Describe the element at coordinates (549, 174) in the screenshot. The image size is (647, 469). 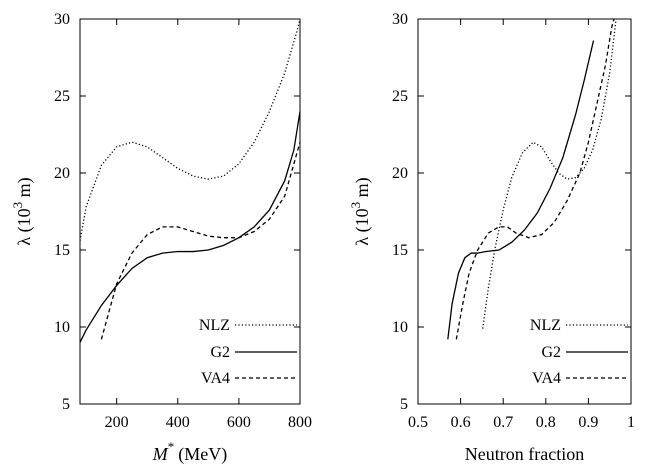
I see `series-line-nlz` at that location.